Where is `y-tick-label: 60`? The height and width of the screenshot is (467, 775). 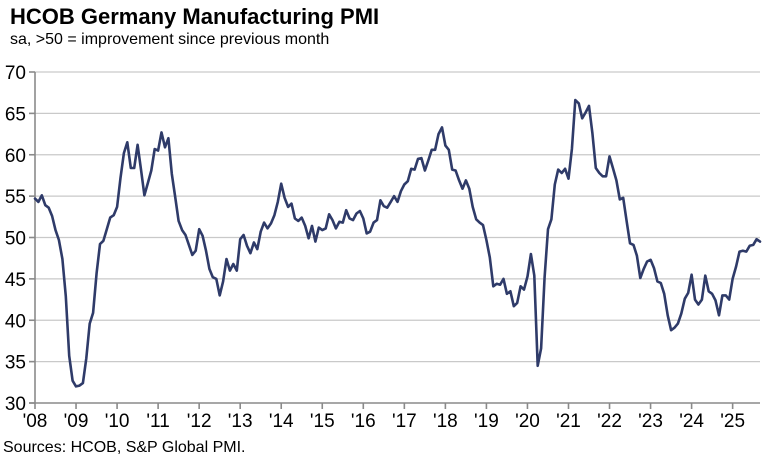 y-tick-label: 60 is located at coordinates (15, 156).